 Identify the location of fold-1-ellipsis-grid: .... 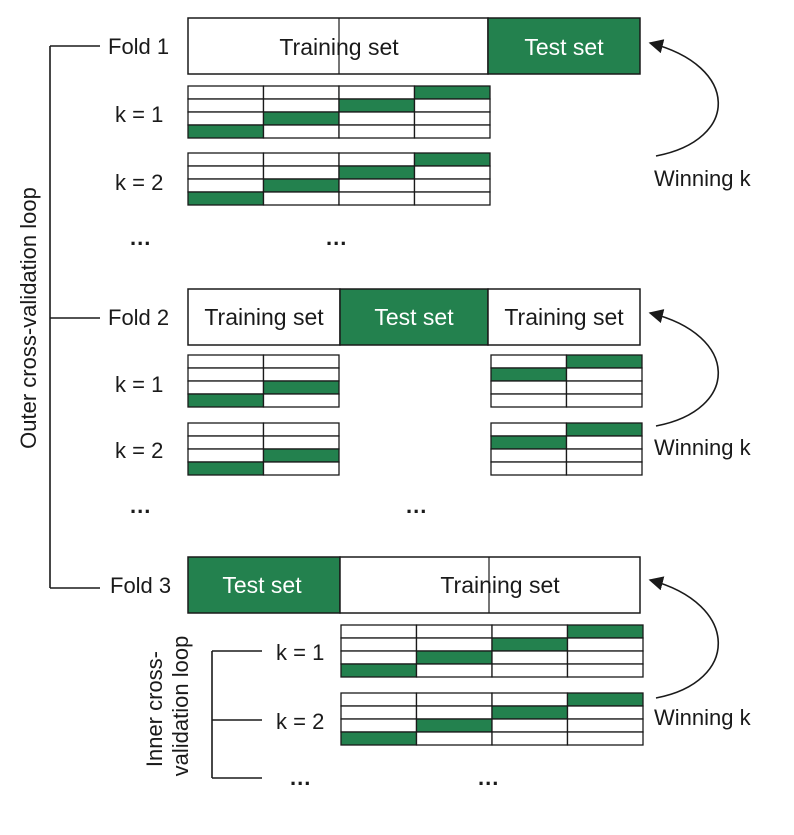
(336, 237).